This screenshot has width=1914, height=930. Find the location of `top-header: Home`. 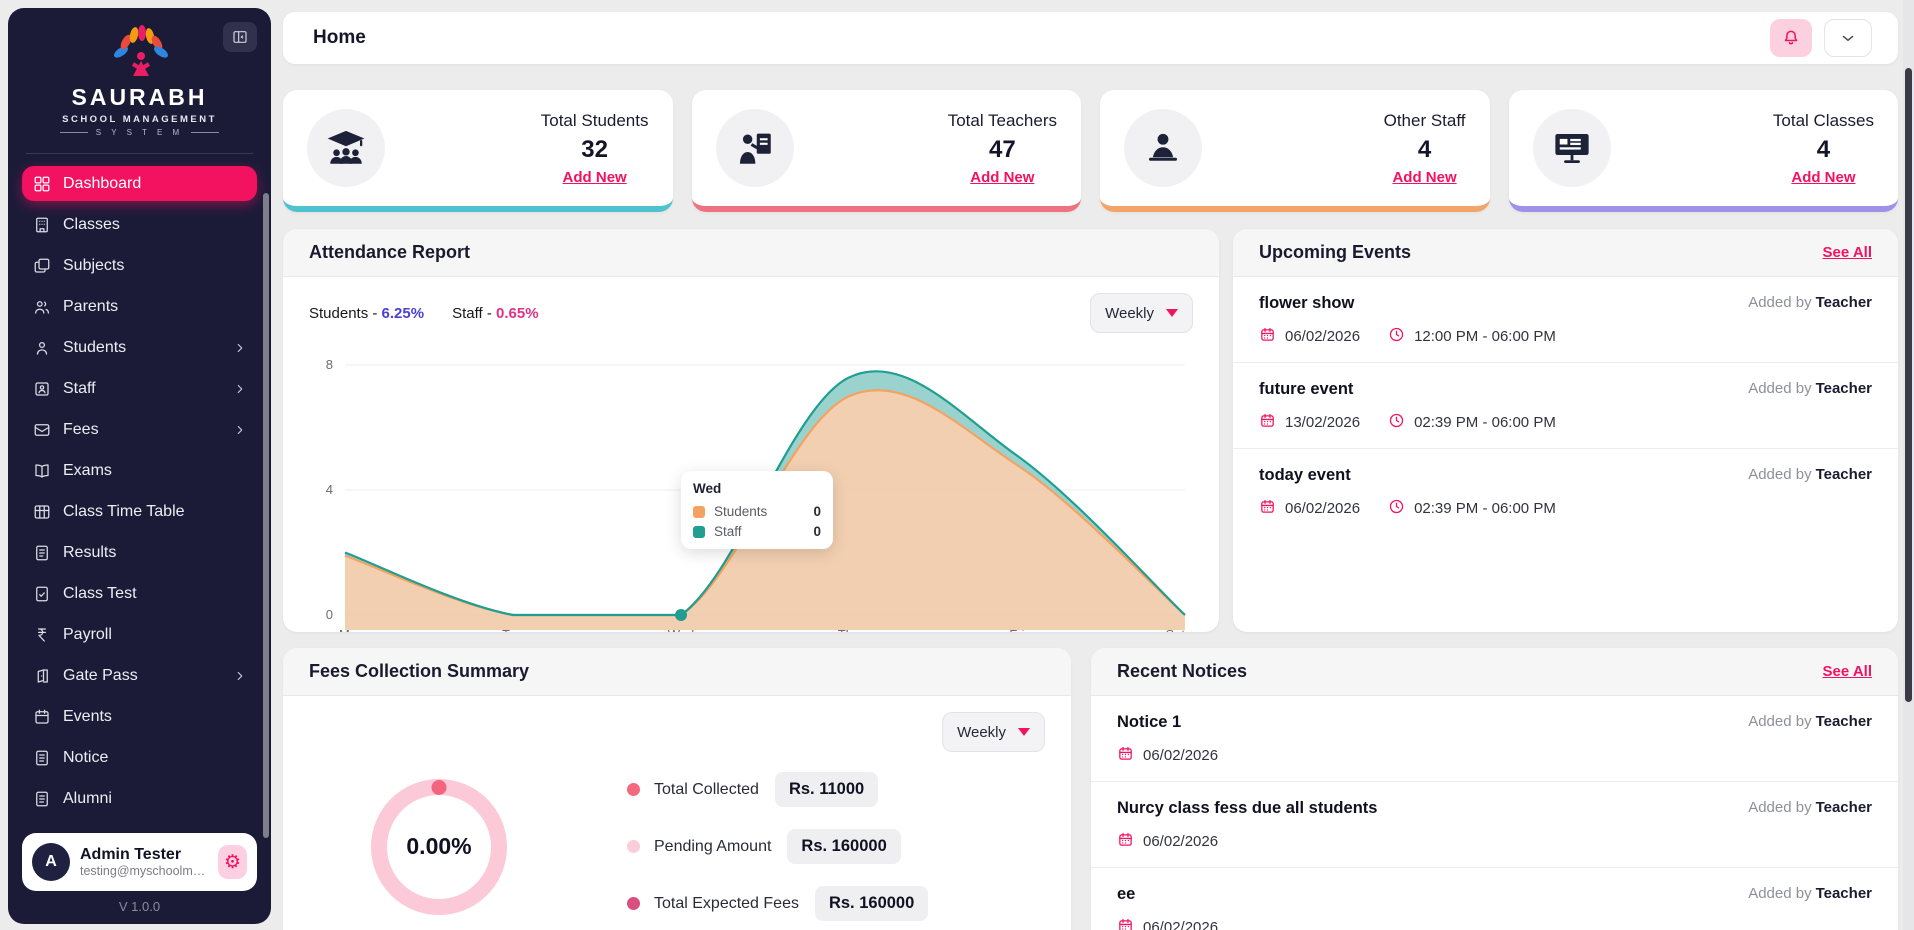

top-header: Home is located at coordinates (1090, 38).